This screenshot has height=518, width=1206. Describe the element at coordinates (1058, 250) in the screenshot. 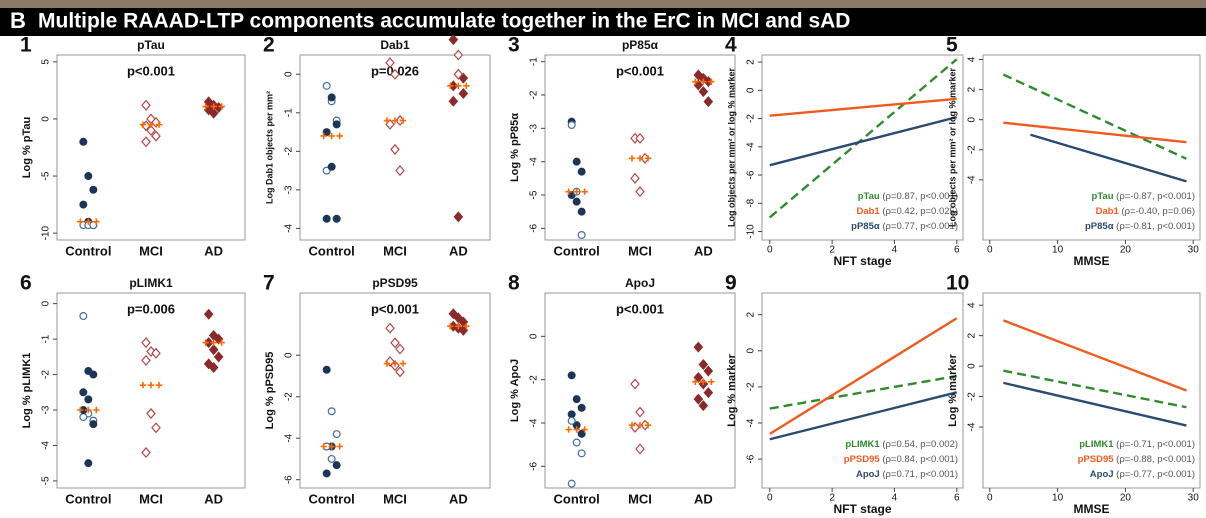

I see `x-tick-label: 10` at that location.